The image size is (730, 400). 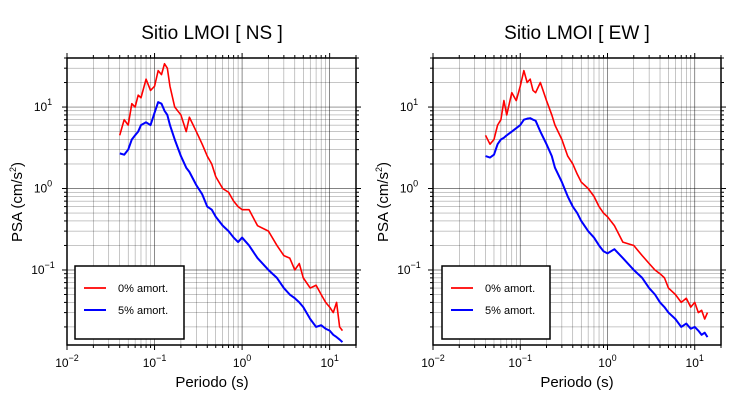 I want to click on chart-title: Sitio LMOI [ EW ], so click(x=577, y=33).